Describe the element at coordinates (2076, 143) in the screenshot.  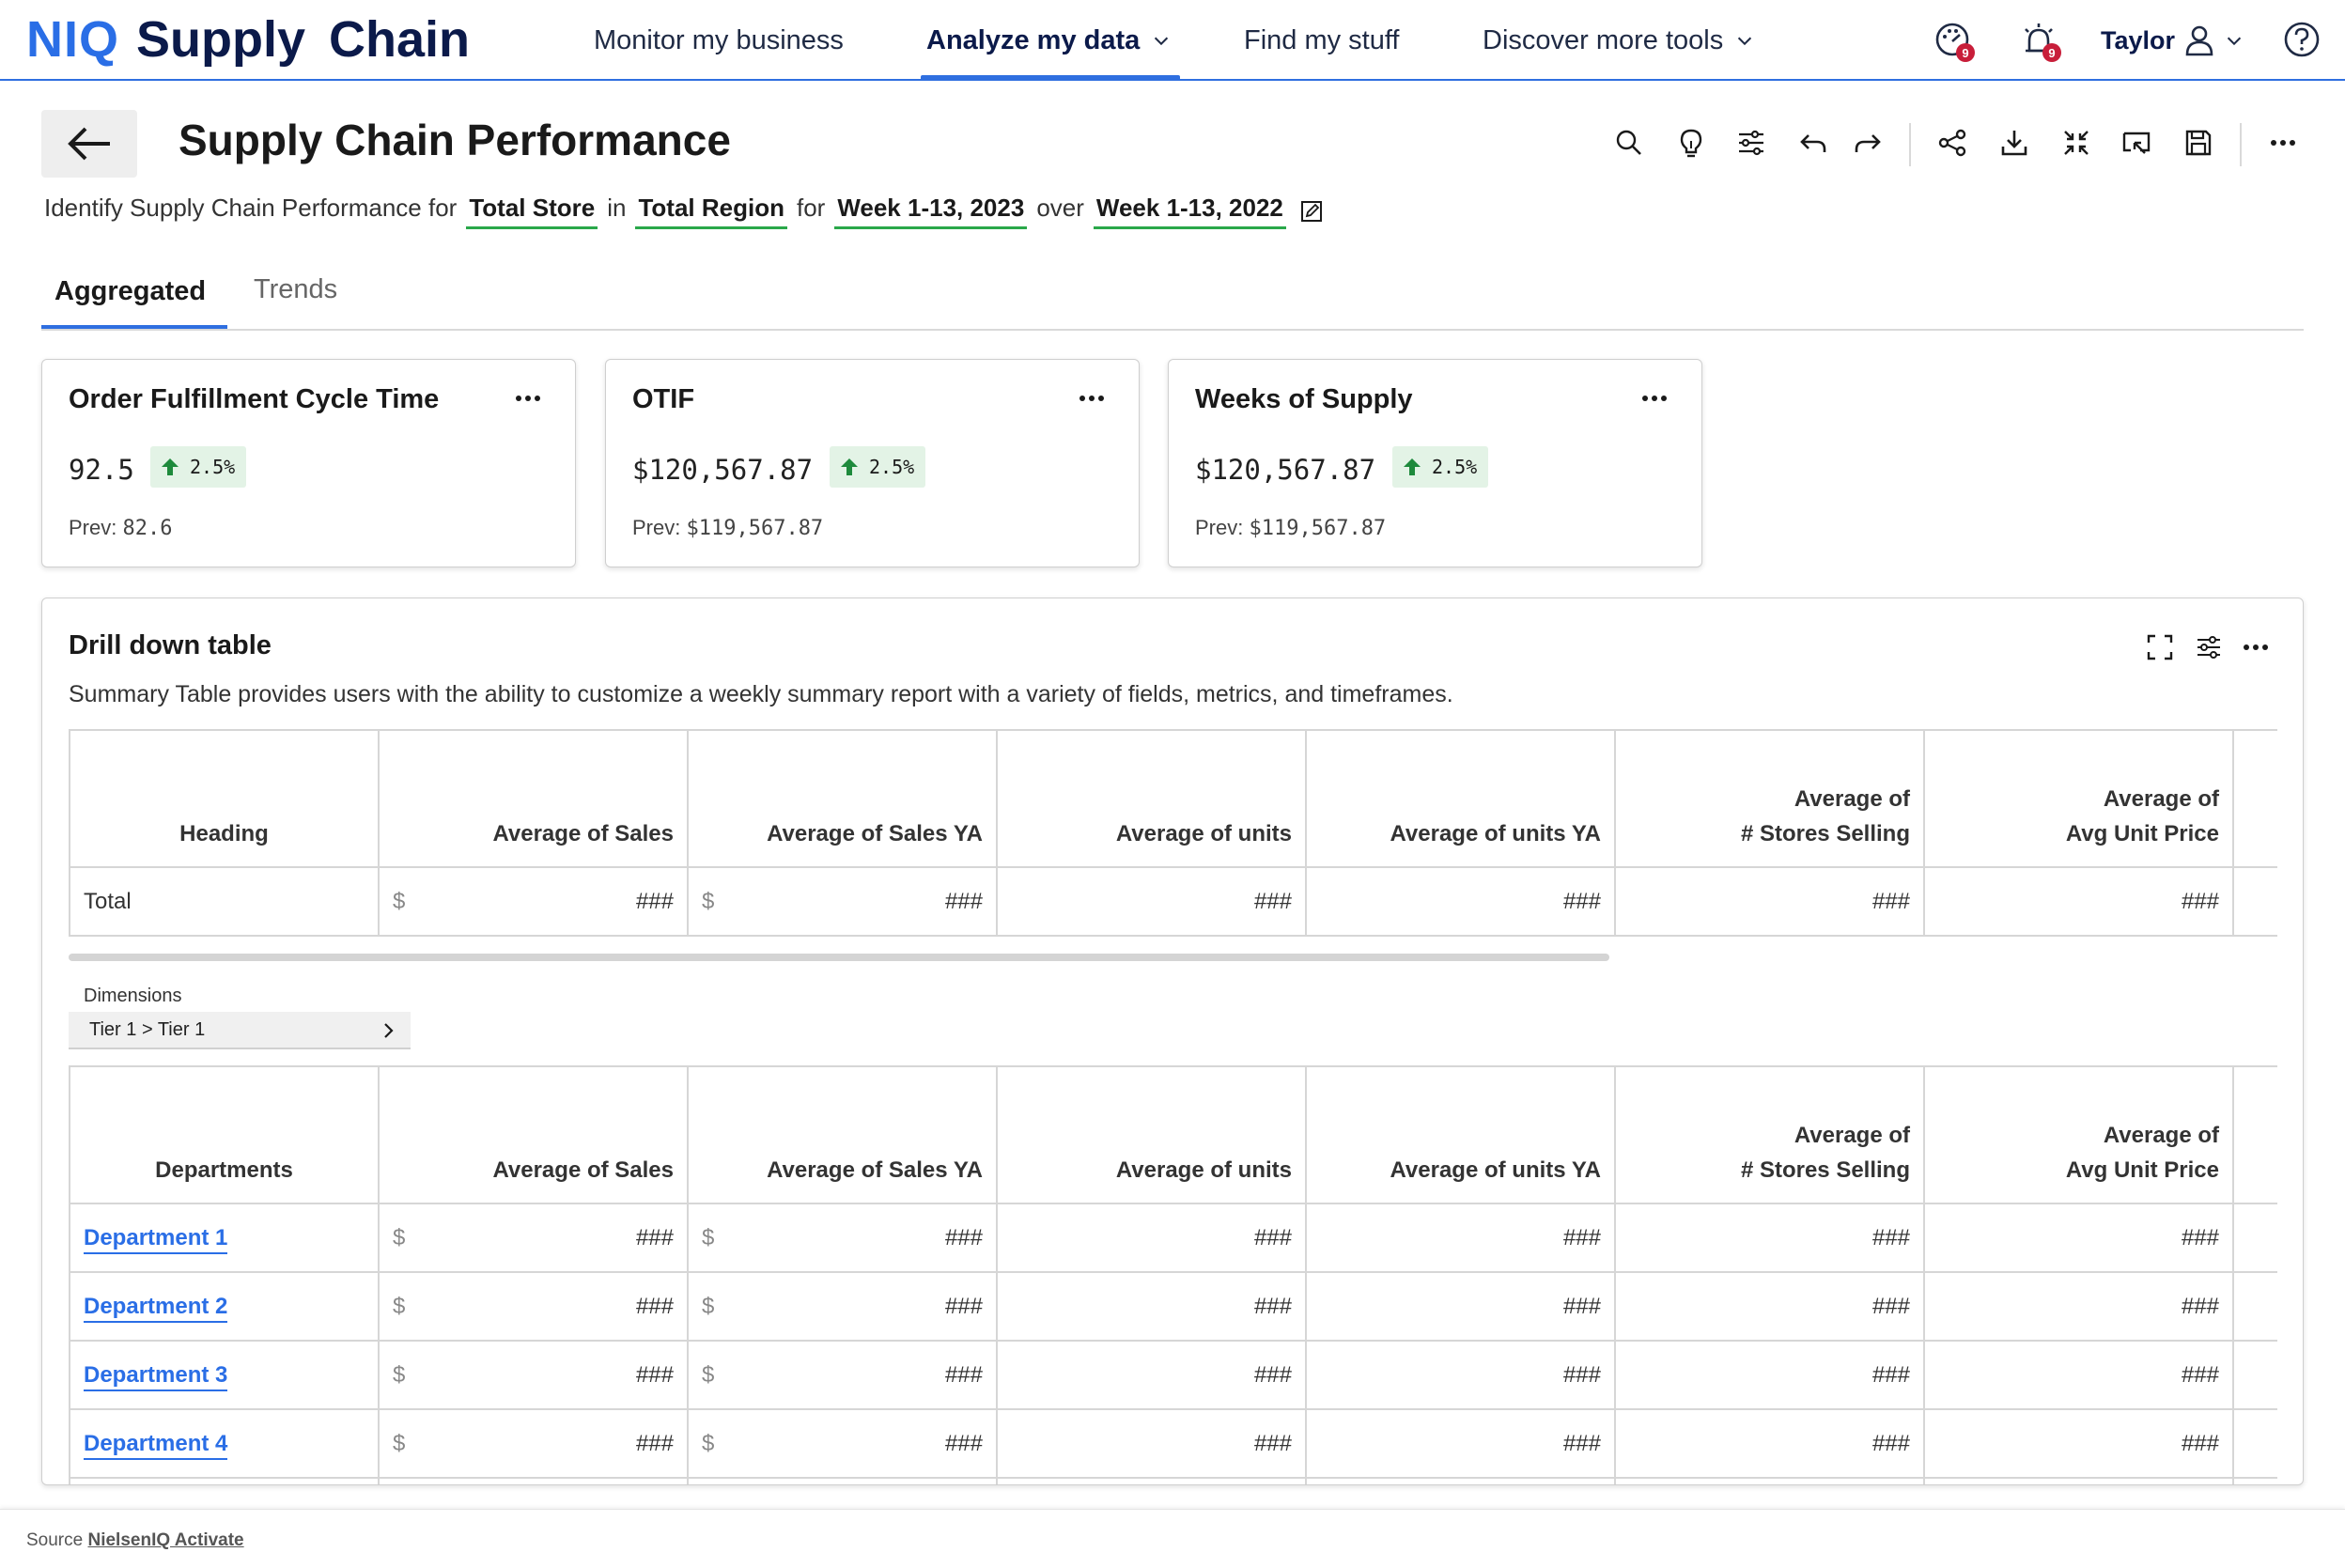
I see `collapse-icon` at that location.